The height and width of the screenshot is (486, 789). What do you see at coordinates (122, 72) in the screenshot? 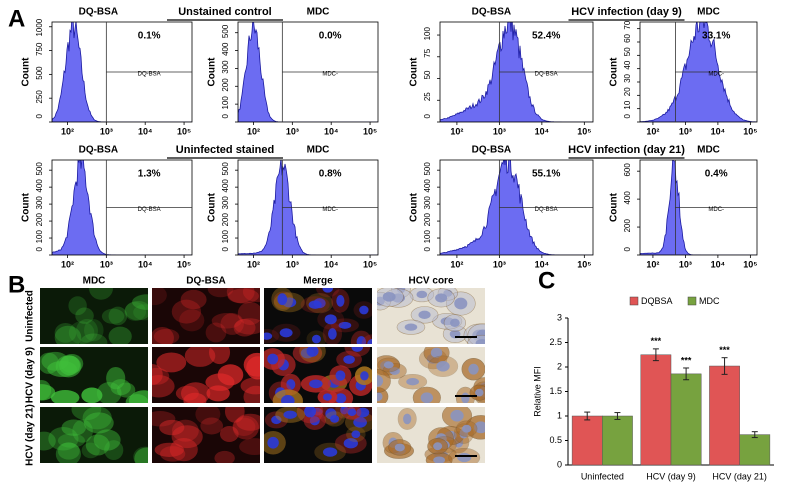
I see `histogram` at bounding box center [122, 72].